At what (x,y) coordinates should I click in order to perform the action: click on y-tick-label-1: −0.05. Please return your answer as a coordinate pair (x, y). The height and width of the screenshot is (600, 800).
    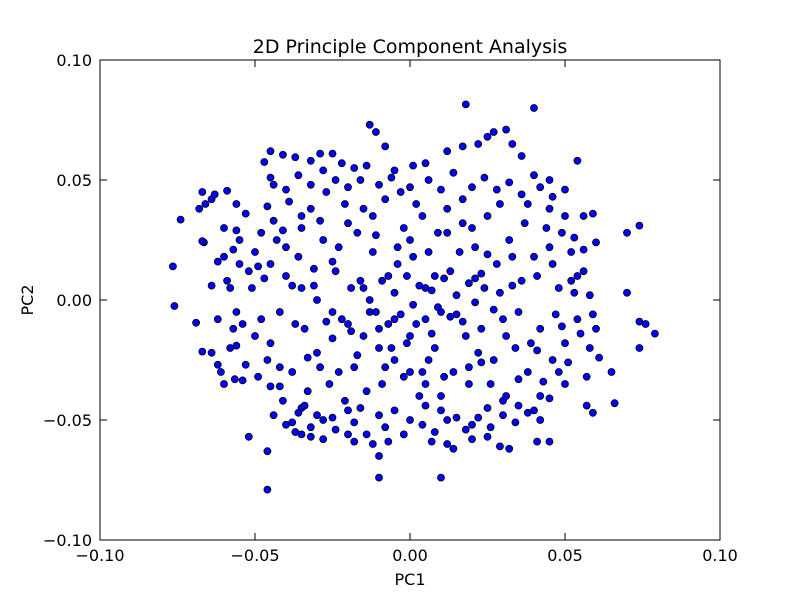
    Looking at the image, I should click on (67, 420).